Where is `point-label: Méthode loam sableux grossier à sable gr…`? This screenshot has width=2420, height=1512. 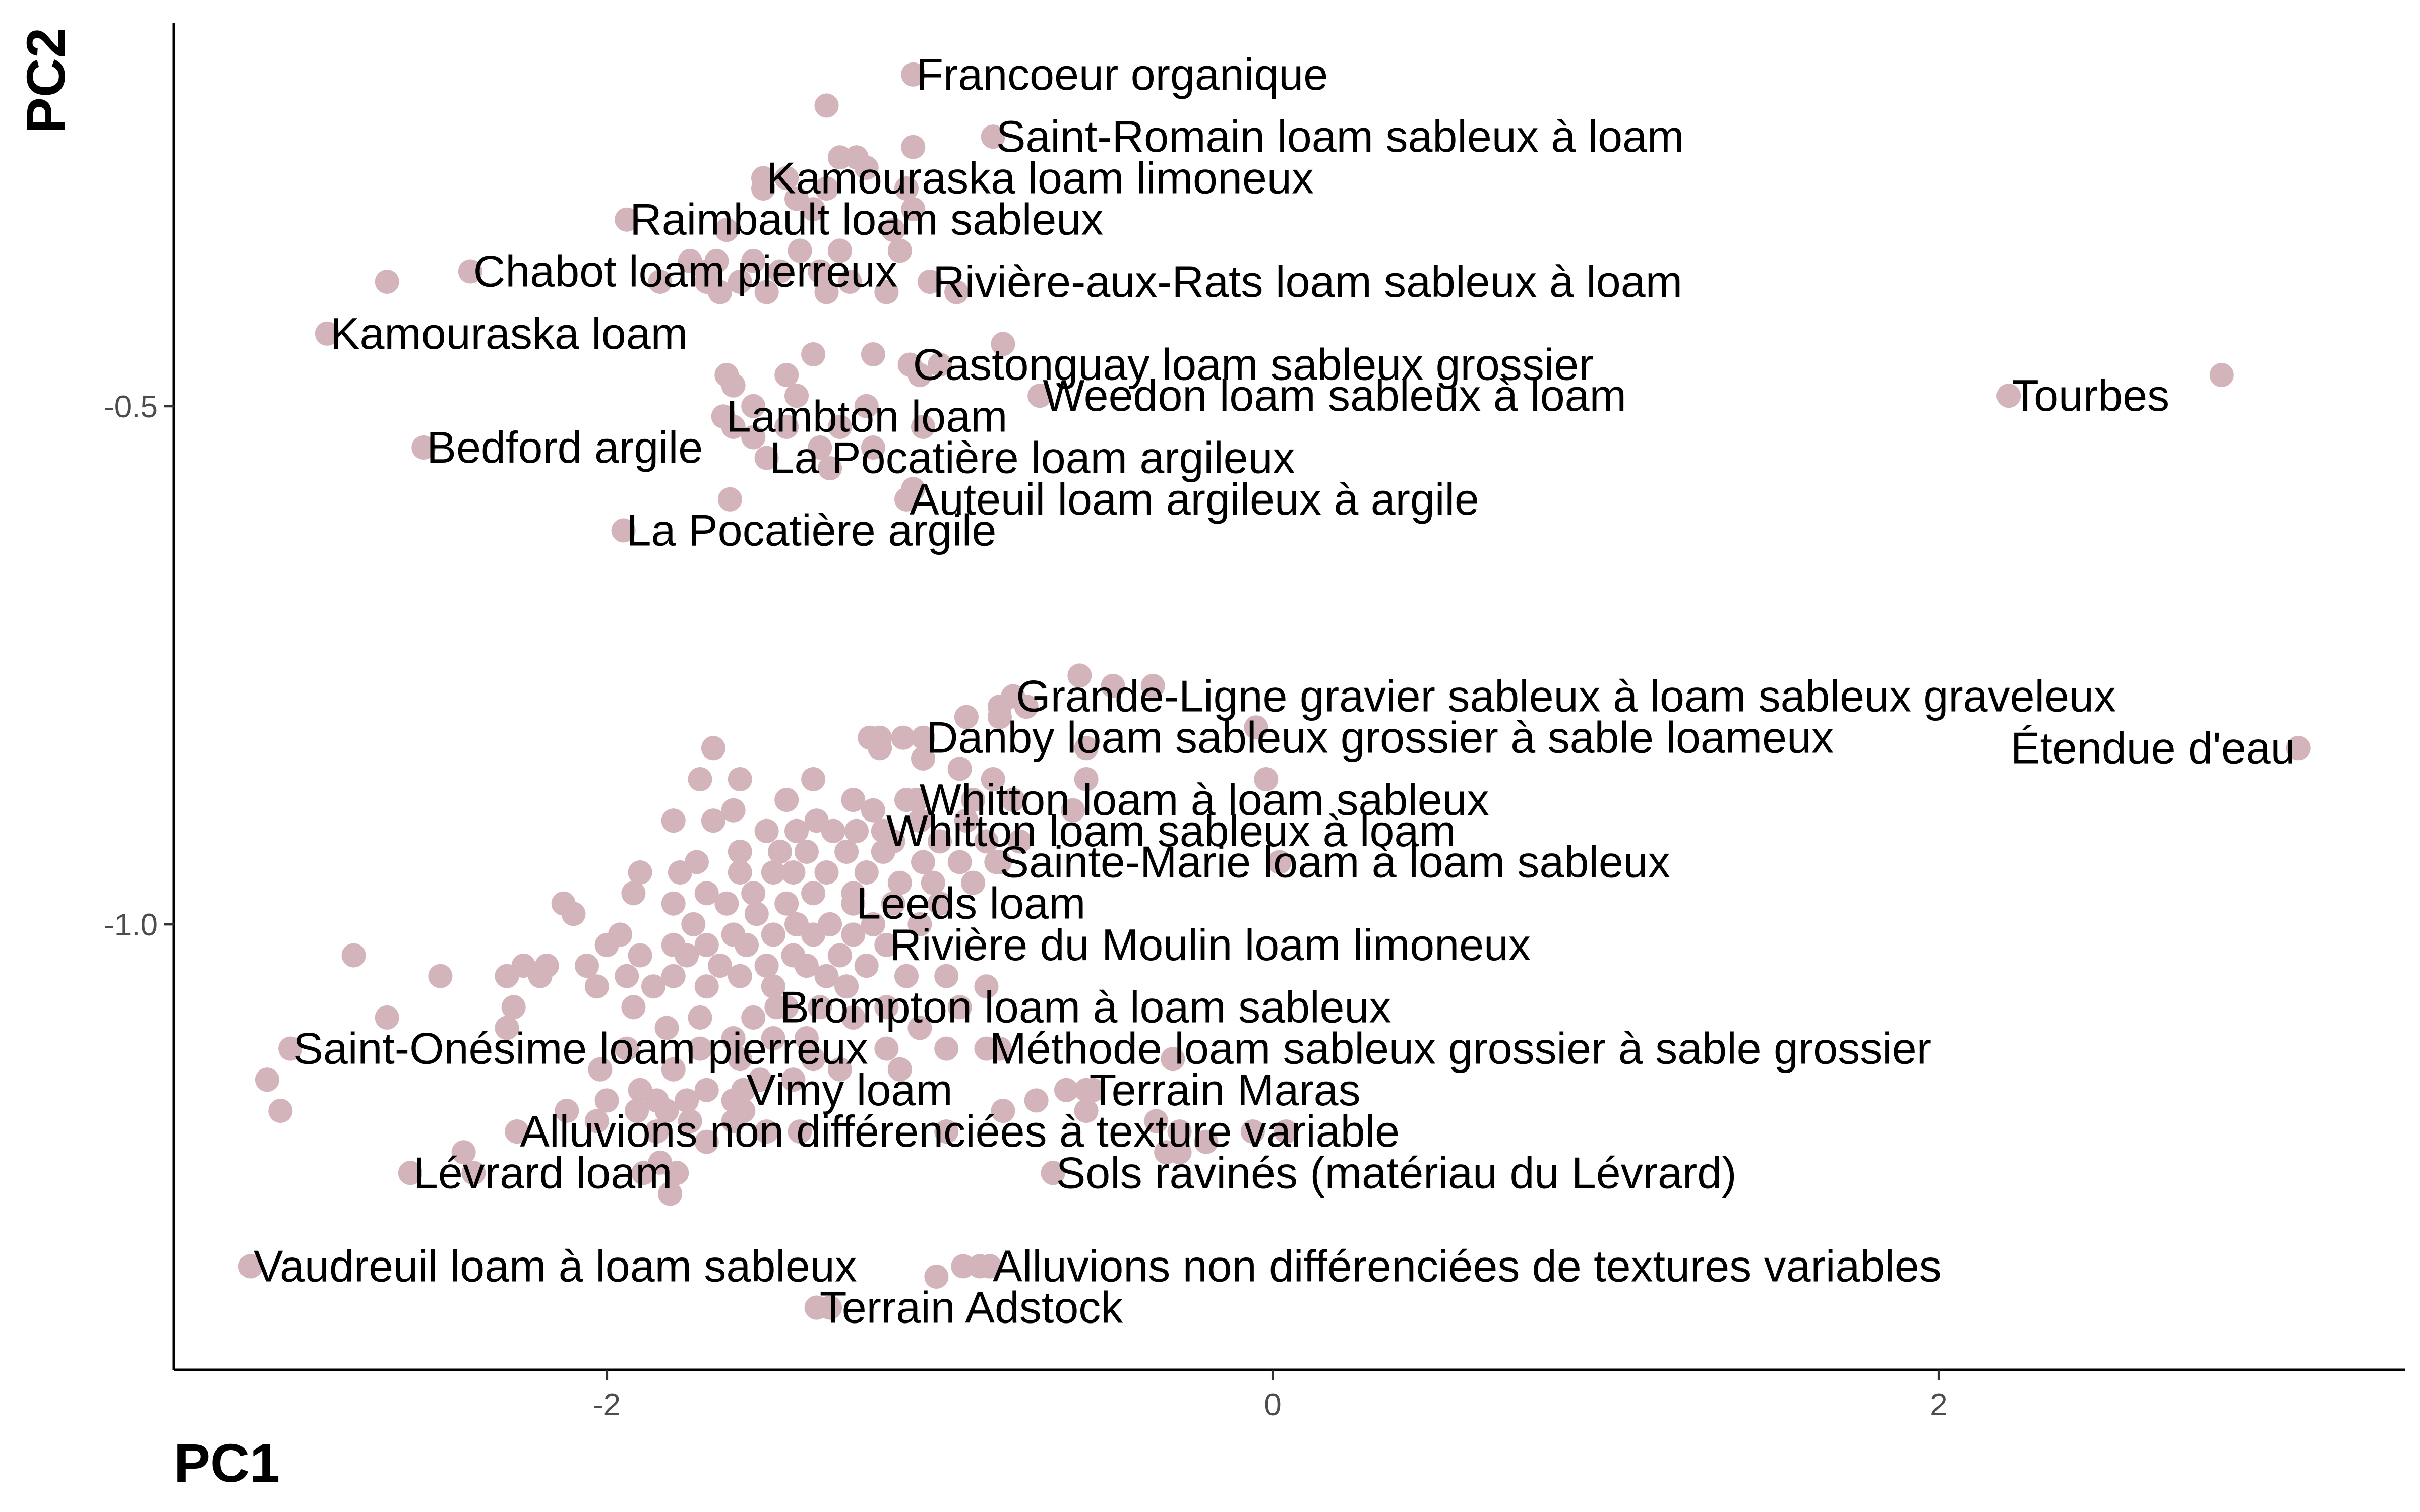 point-label: Méthode loam sableux grossier à sable gr… is located at coordinates (1461, 1049).